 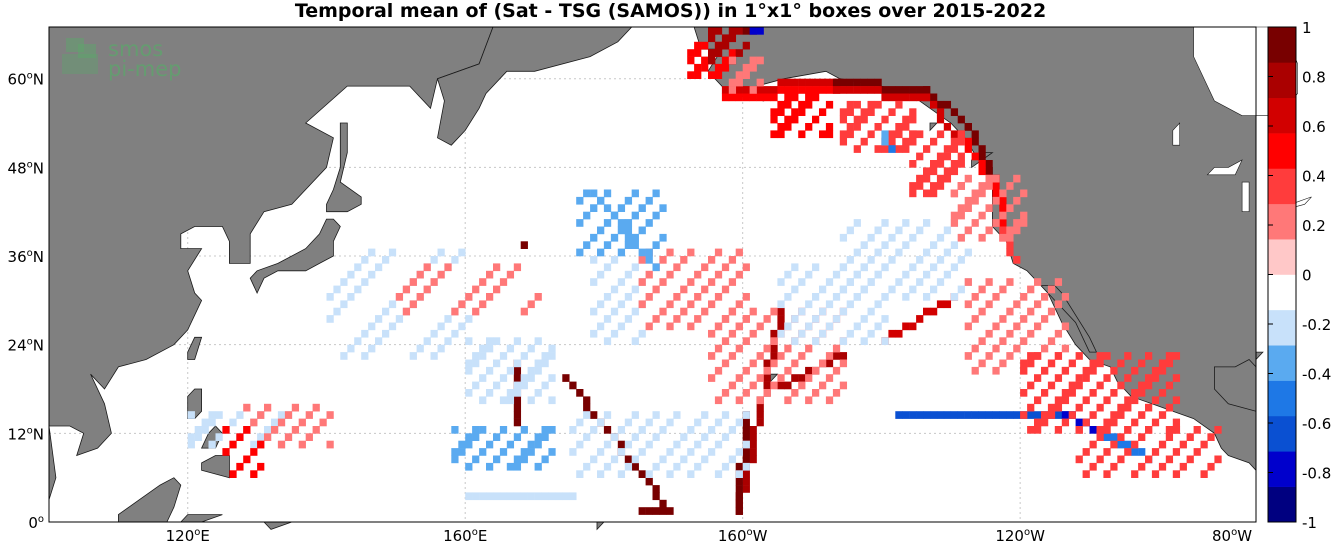 I want to click on lake-superior, so click(x=1224, y=167).